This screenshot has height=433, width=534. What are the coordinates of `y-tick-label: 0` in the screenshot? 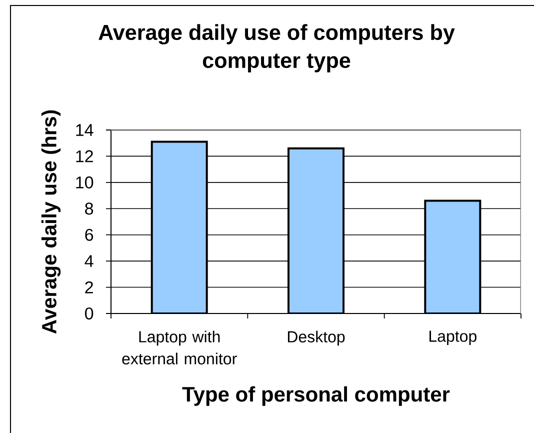 It's located at (89, 313).